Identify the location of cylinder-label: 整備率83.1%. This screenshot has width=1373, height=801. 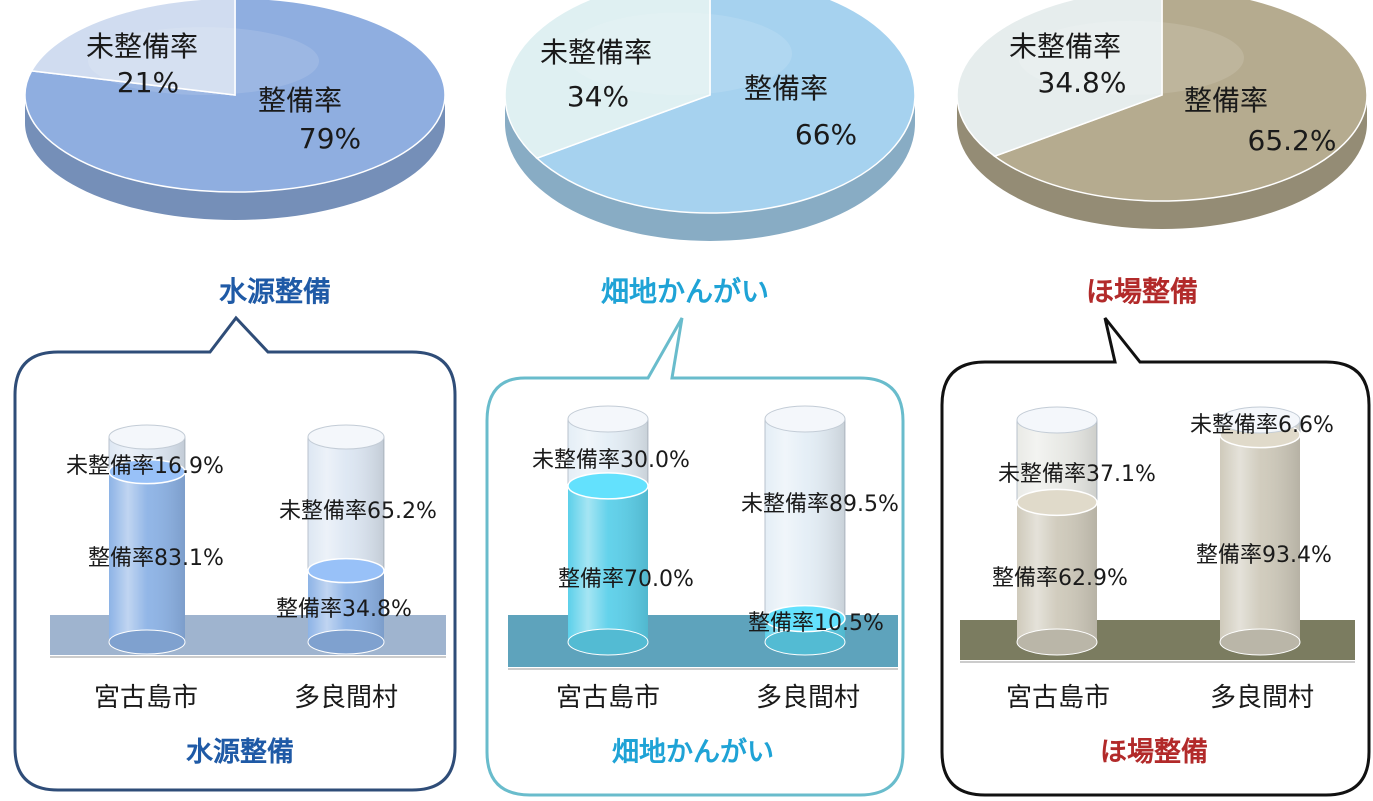
(156, 558).